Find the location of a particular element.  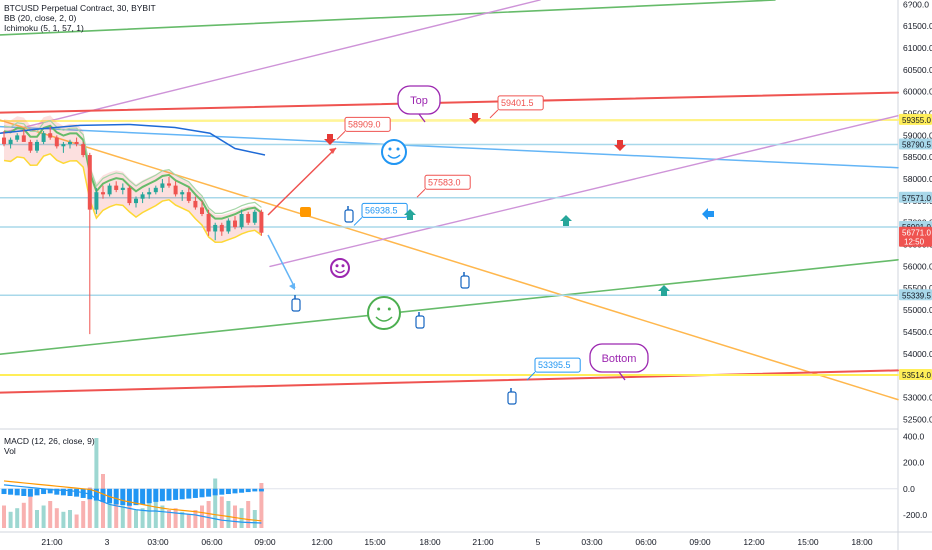

legend-macd-line: MACD (12, 26, close, 9) is located at coordinates (49, 441).